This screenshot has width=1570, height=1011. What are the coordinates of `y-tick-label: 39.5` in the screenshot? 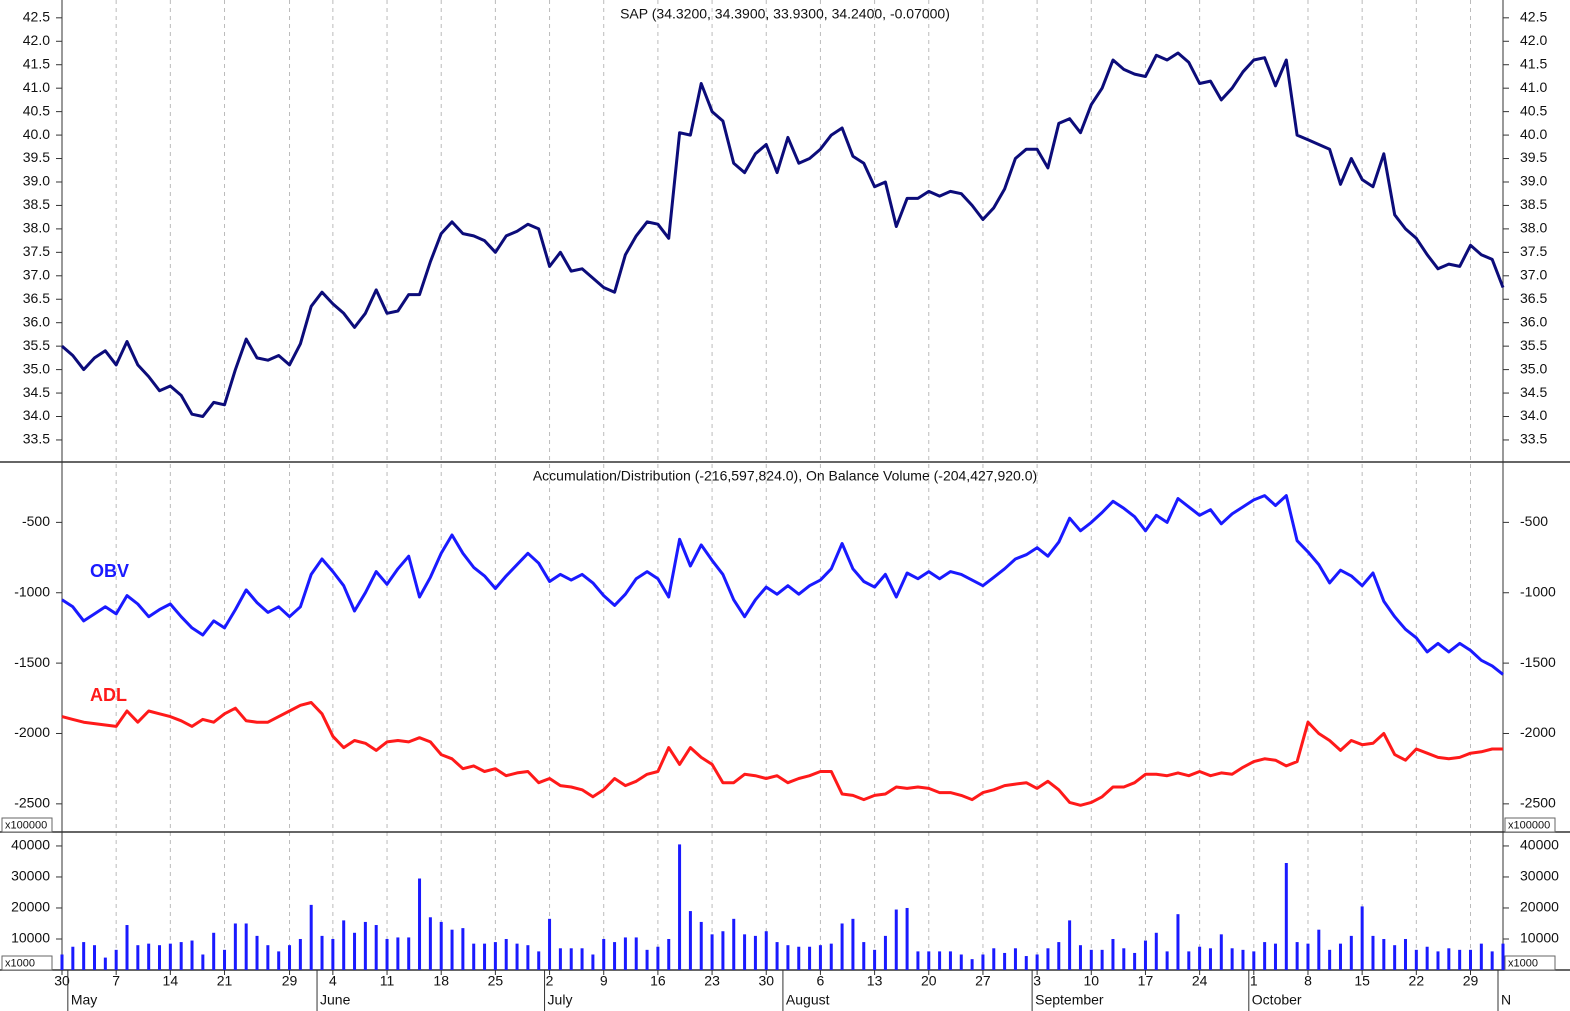 It's located at (1533, 157).